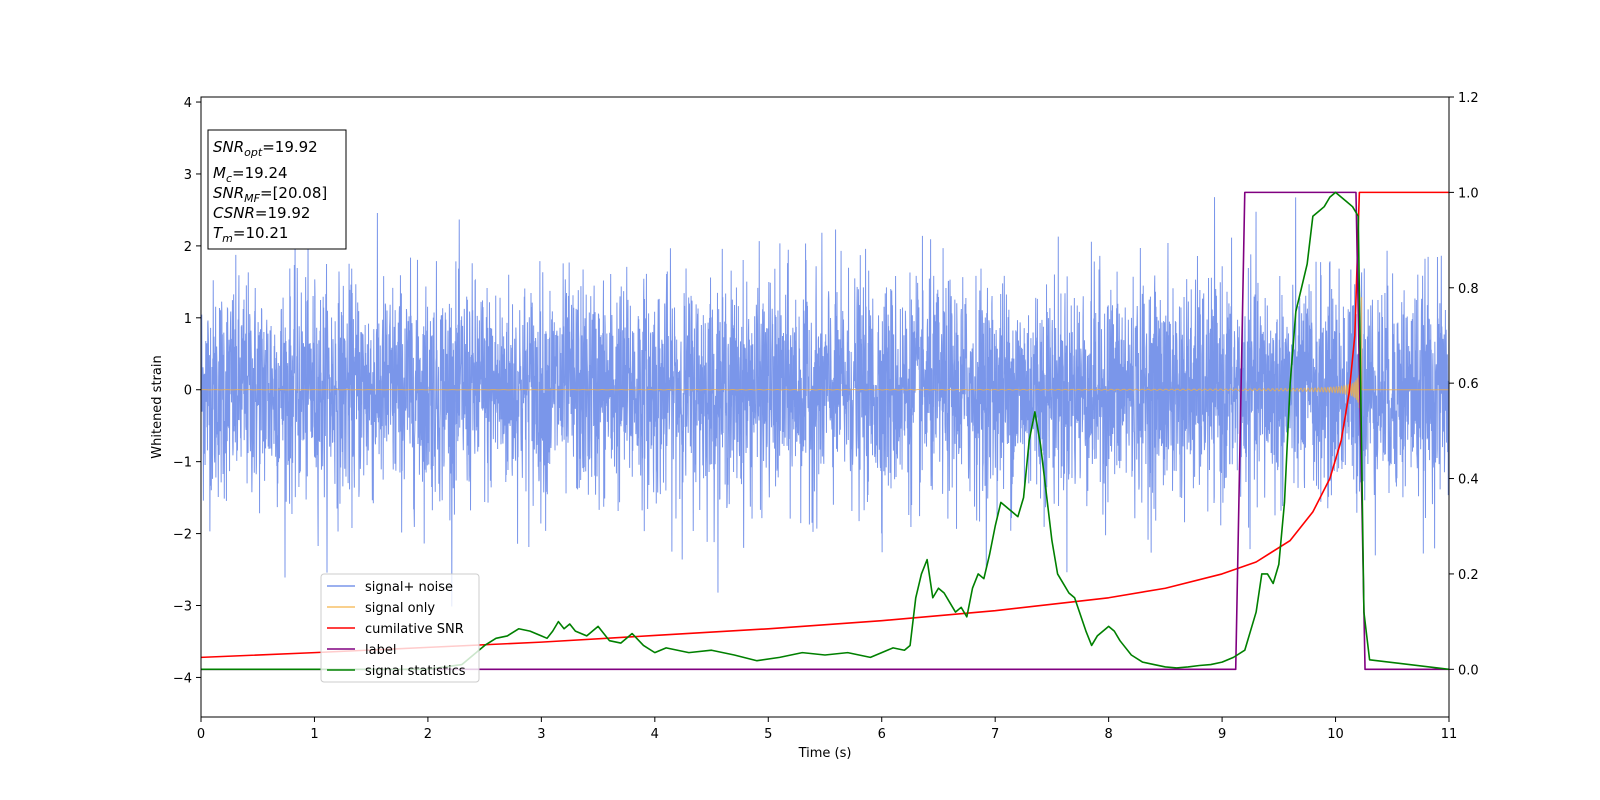 The height and width of the screenshot is (800, 1600). What do you see at coordinates (182, 678) in the screenshot?
I see `y-tick-label: −4` at bounding box center [182, 678].